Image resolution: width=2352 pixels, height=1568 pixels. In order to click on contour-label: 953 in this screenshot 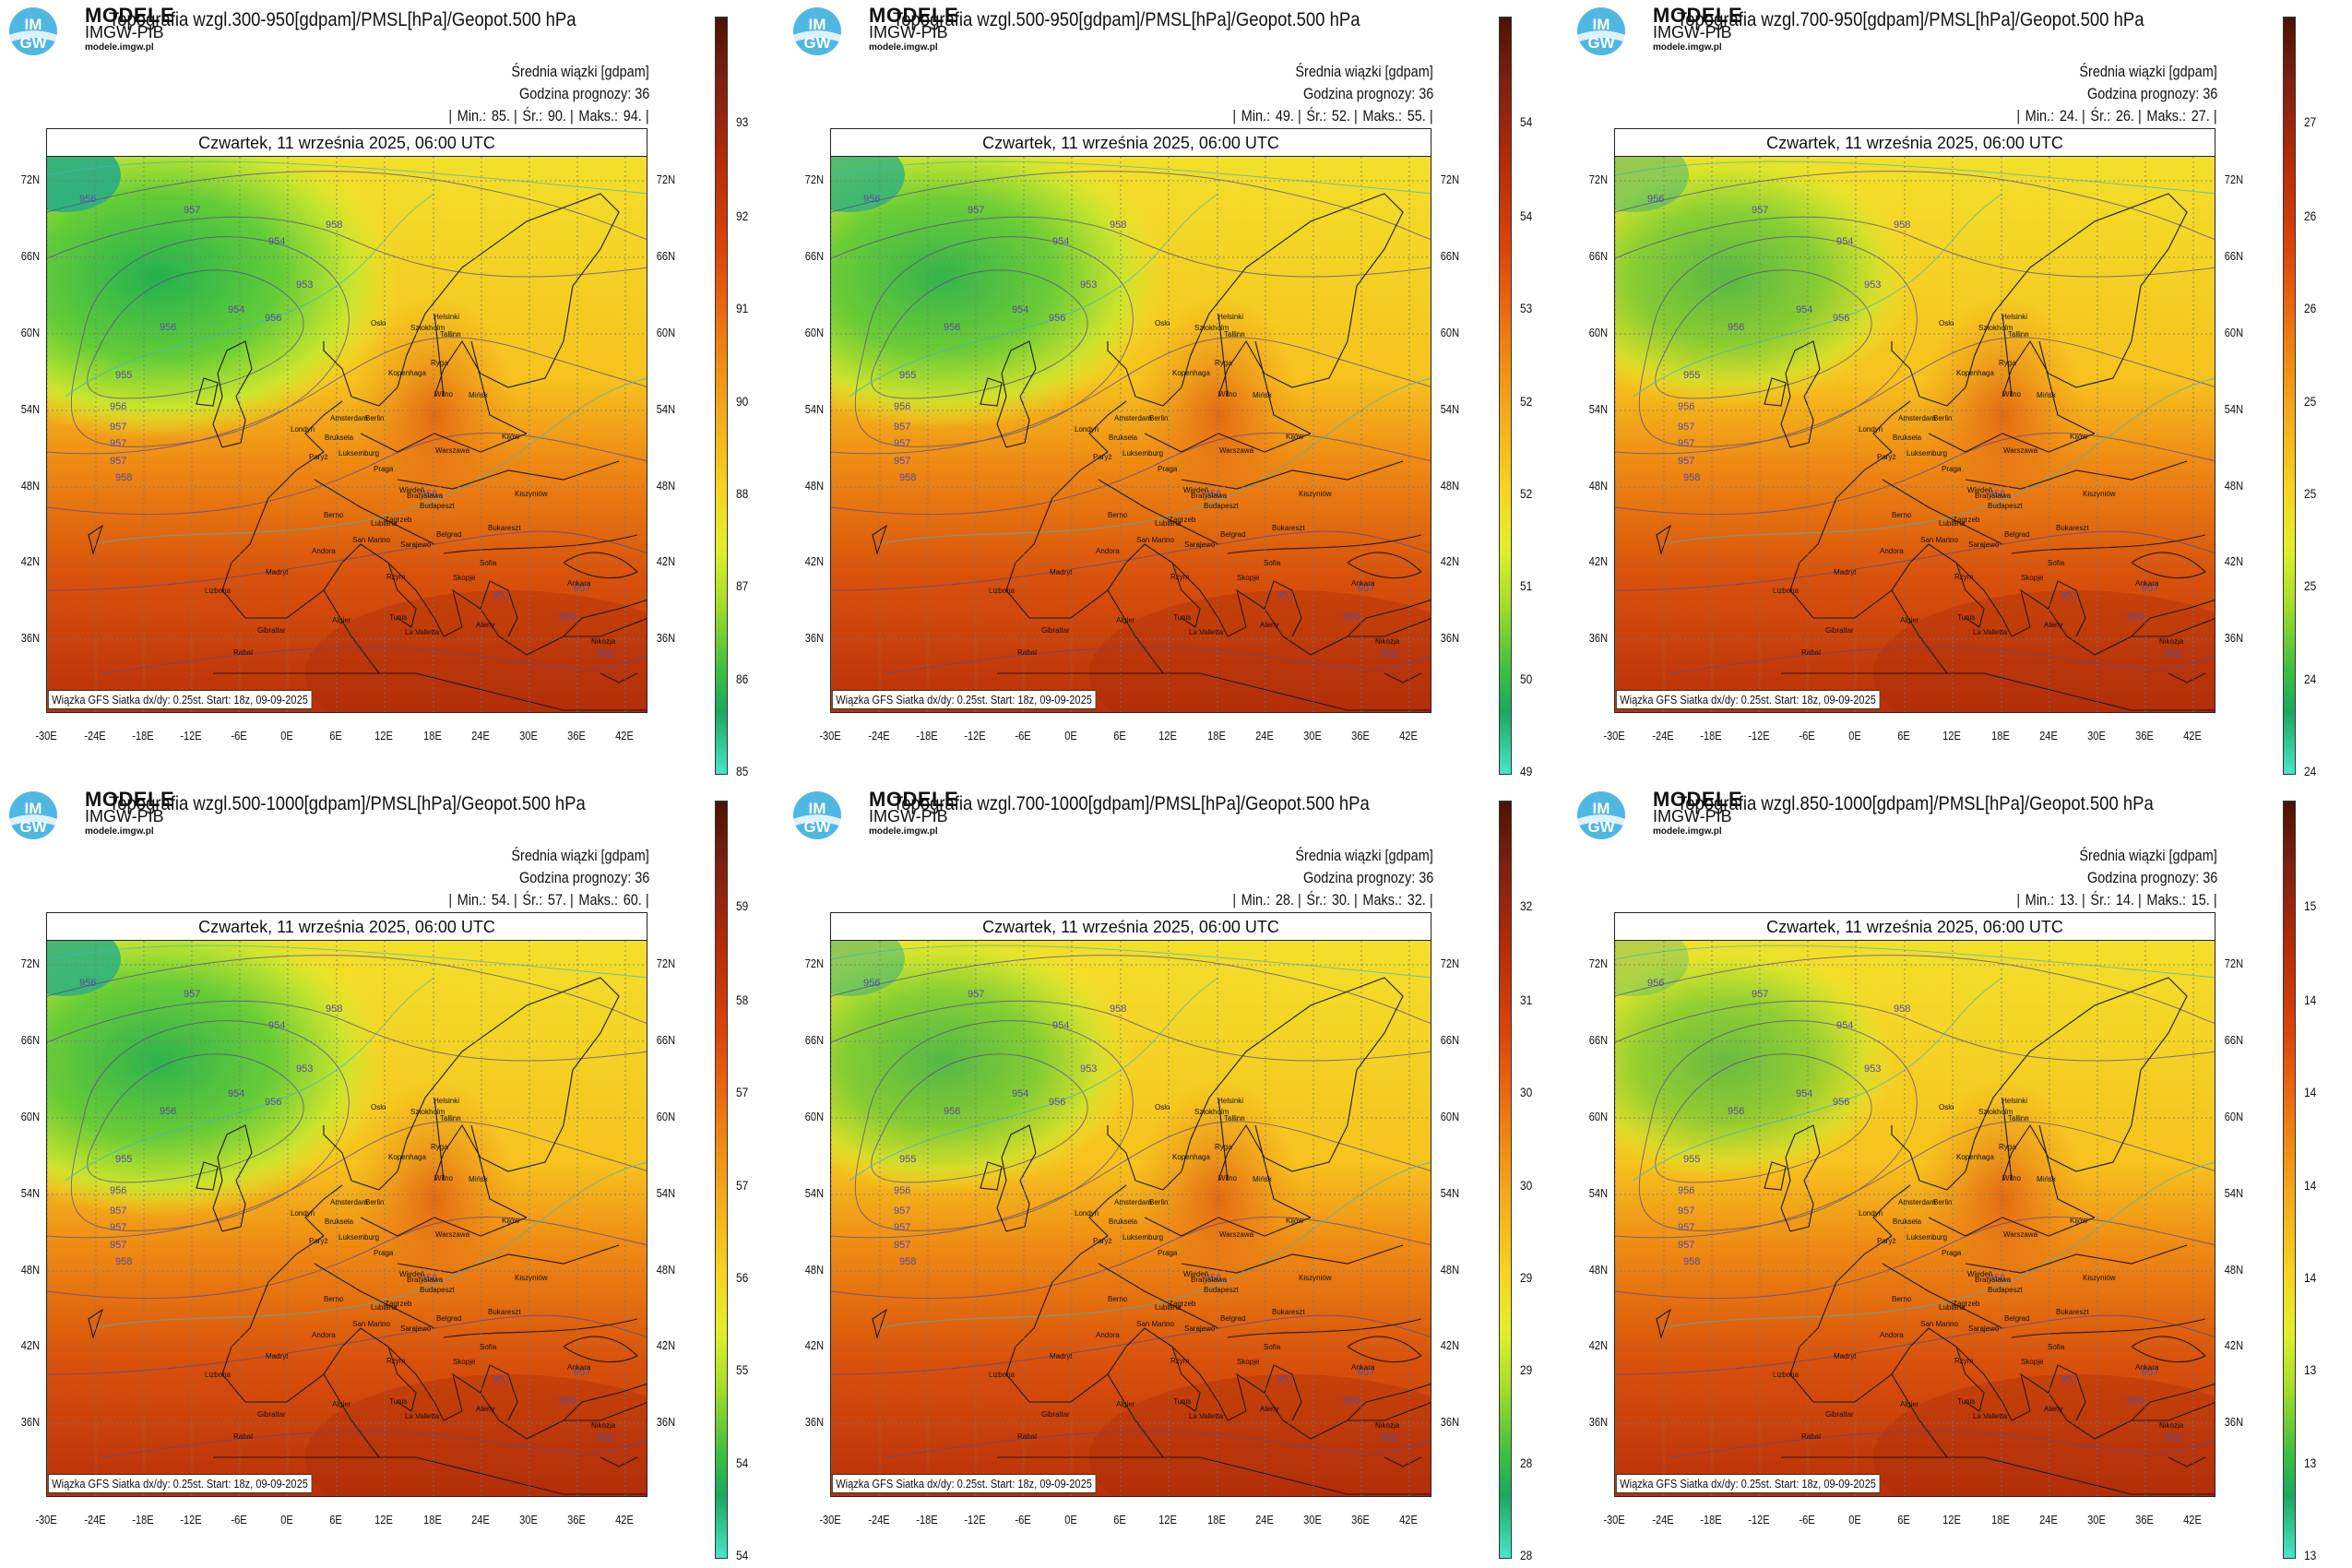, I will do `click(305, 1069)`.